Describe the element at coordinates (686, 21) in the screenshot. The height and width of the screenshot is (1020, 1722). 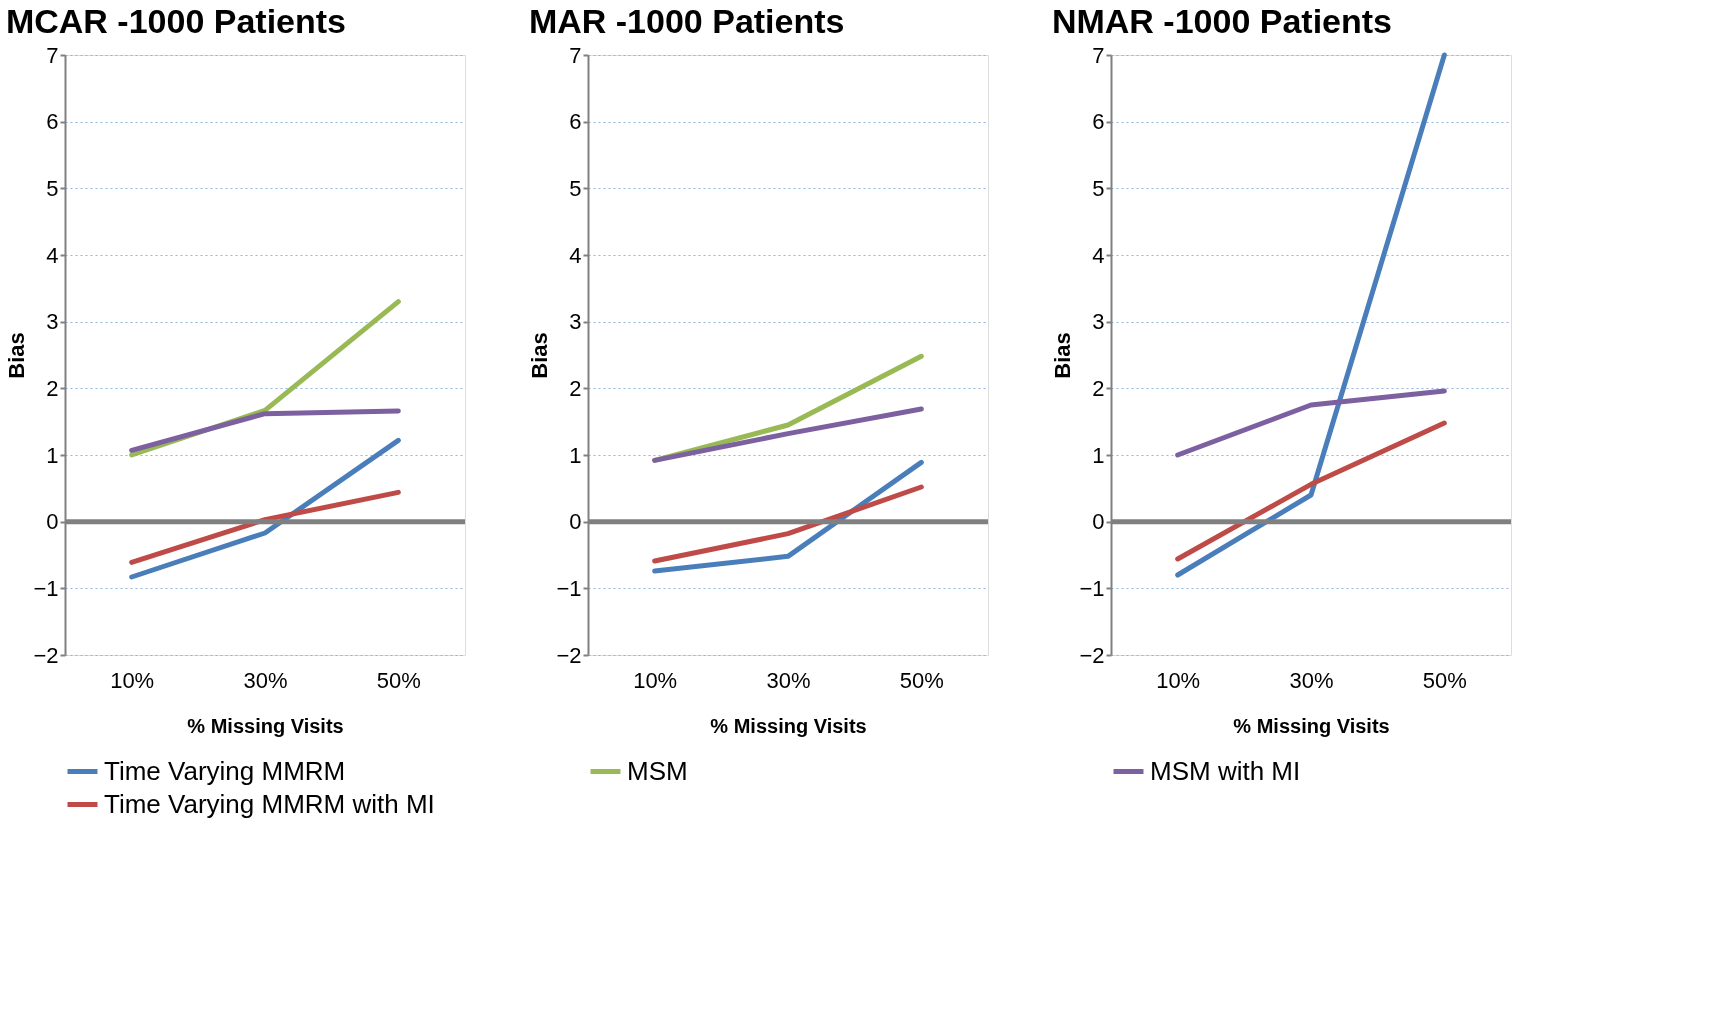
I see `chart-title: MAR -1000 Patients` at that location.